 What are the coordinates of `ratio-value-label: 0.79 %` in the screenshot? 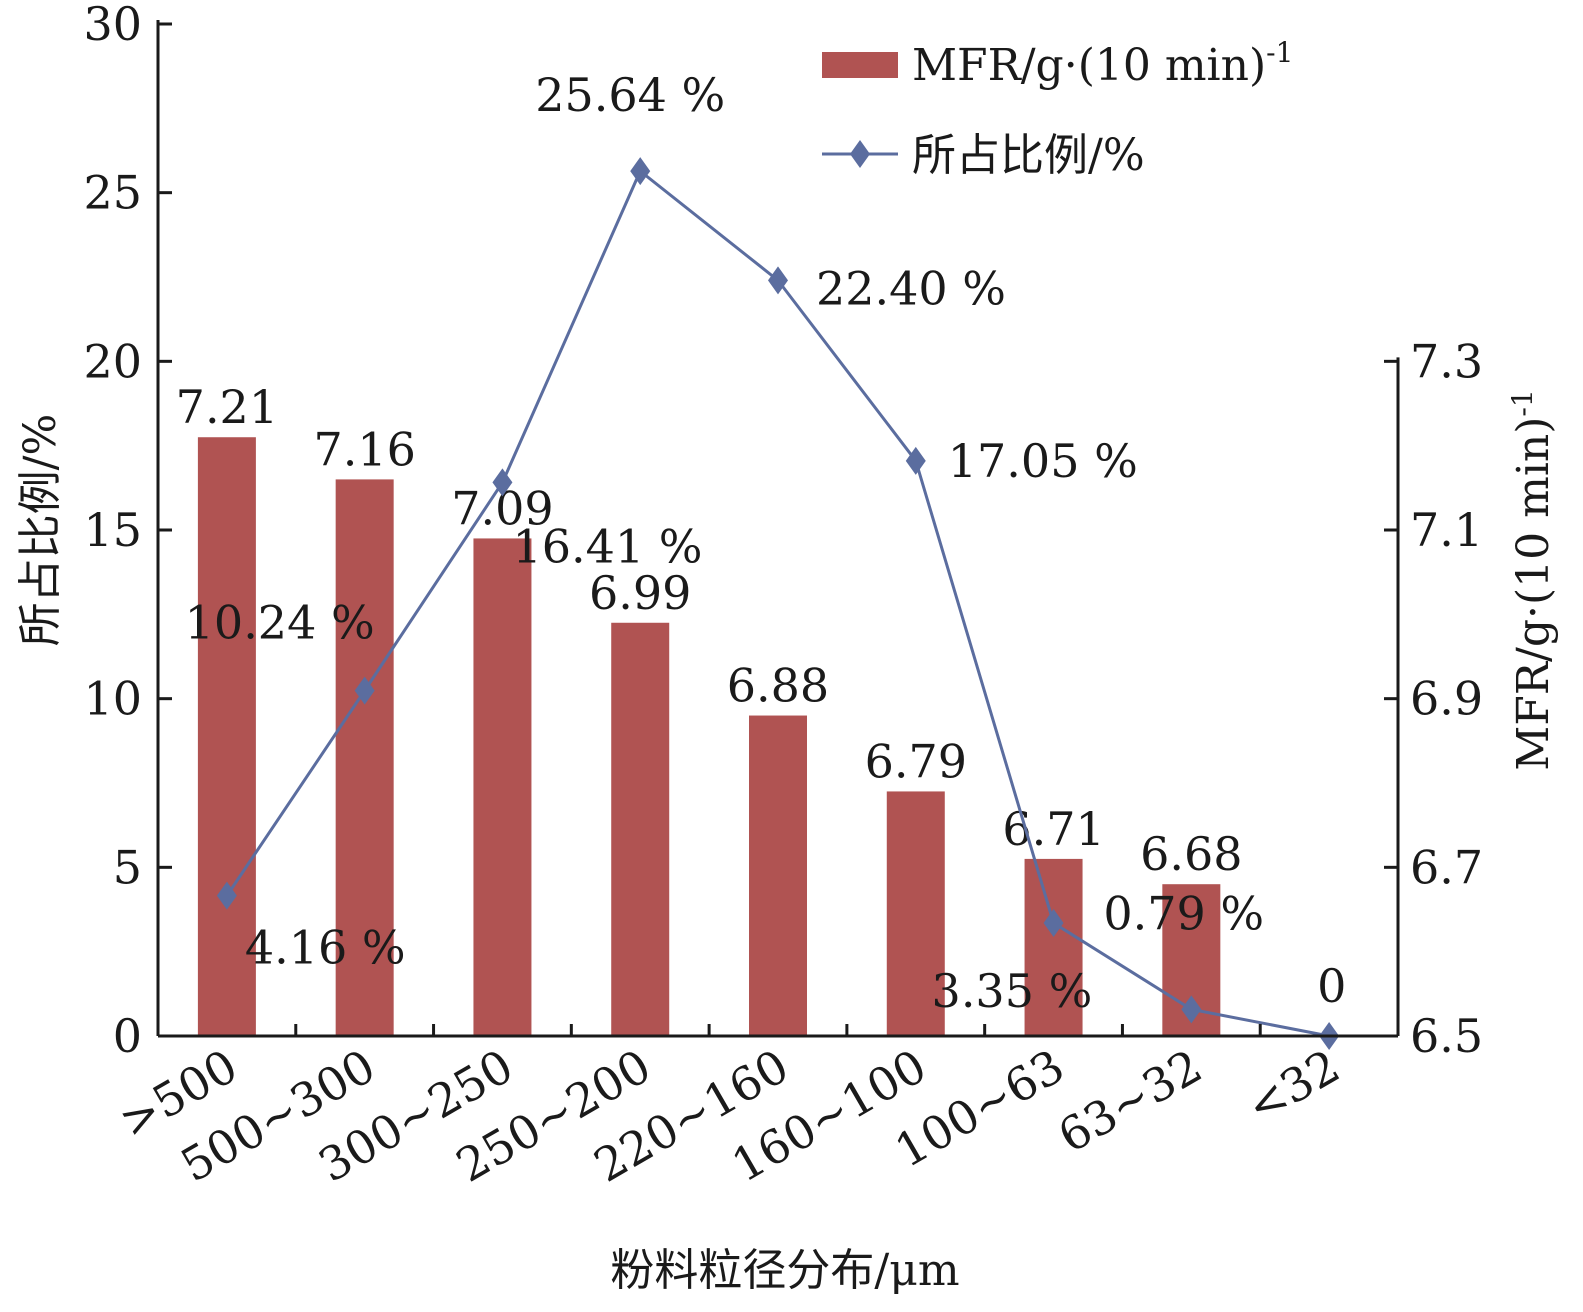 It's located at (1183, 913).